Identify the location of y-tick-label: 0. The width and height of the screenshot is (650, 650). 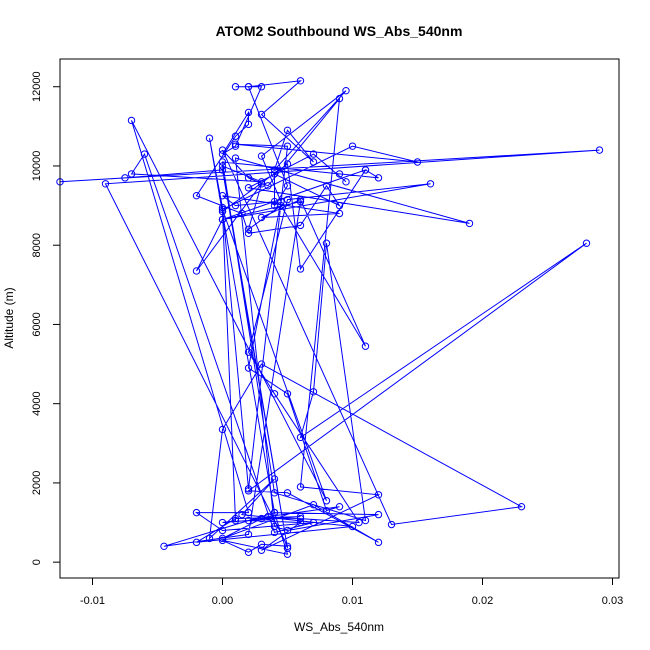
(37, 562).